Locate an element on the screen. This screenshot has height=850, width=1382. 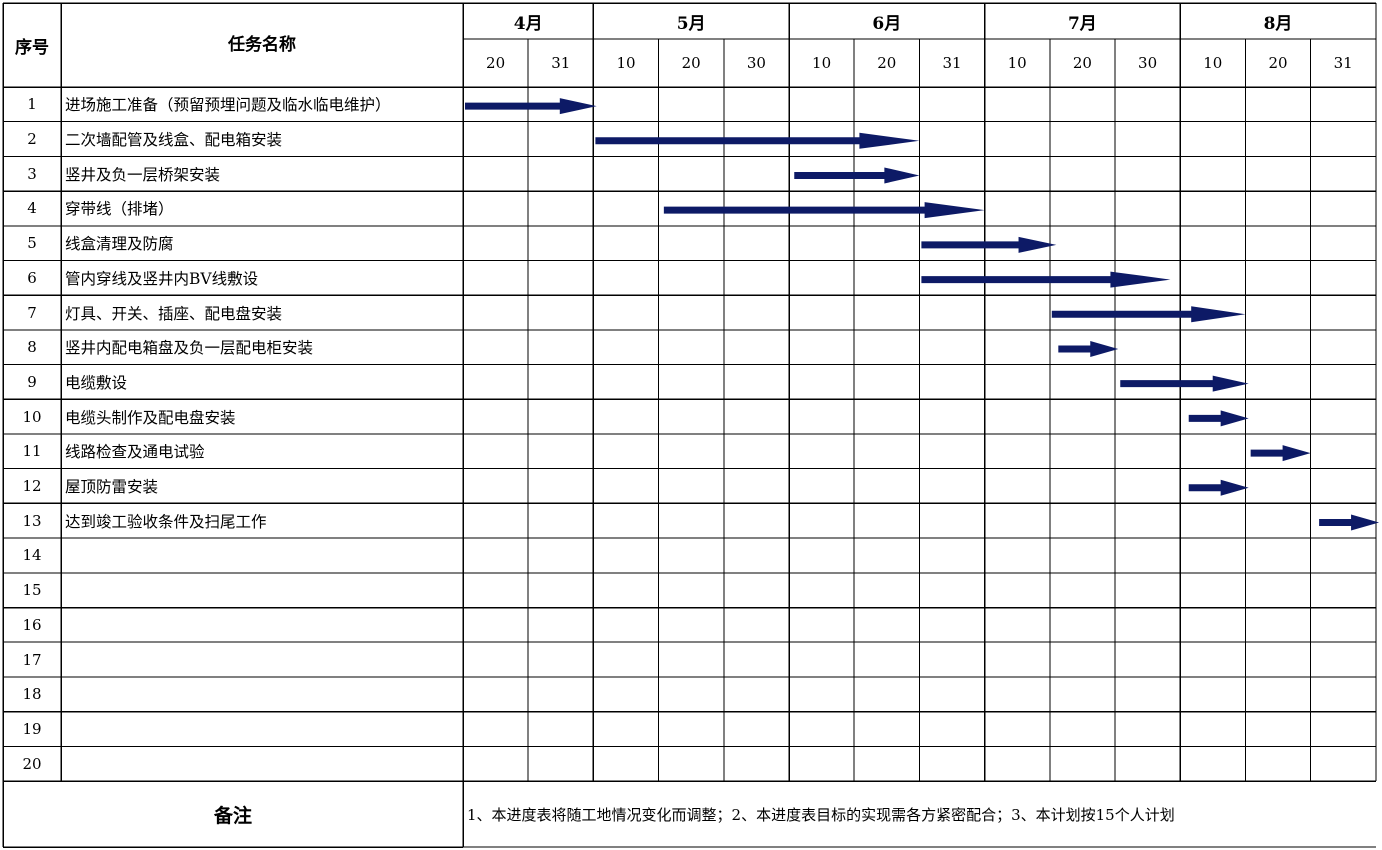
task-name: 线路检查及通电试验 is located at coordinates (135, 452).